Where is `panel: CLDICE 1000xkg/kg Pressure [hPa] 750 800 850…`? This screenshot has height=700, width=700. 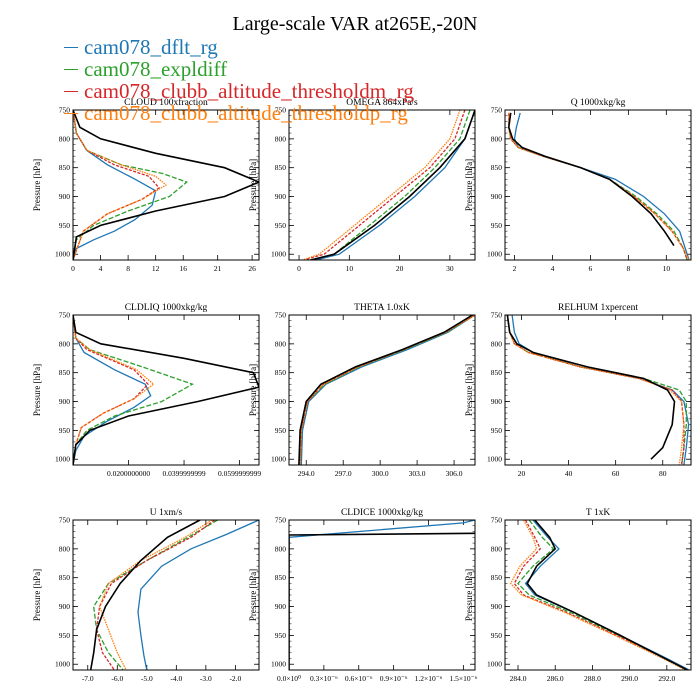 panel: CLDICE 1000xkg/kg Pressure [hPa] 750 800 850… is located at coordinates (363, 595).